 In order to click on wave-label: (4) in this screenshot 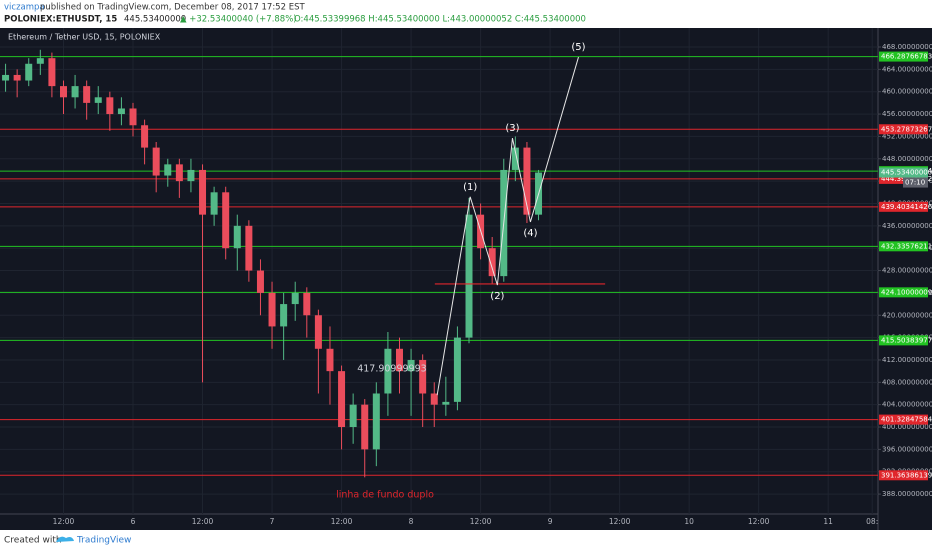, I will do `click(530, 233)`.